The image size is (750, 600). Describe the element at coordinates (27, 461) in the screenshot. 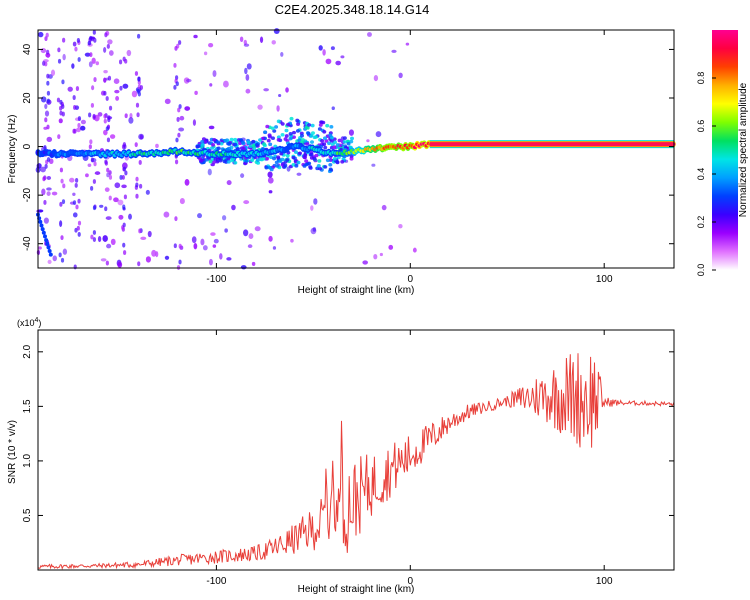

I see `snr-ytick-label: 1.0` at that location.